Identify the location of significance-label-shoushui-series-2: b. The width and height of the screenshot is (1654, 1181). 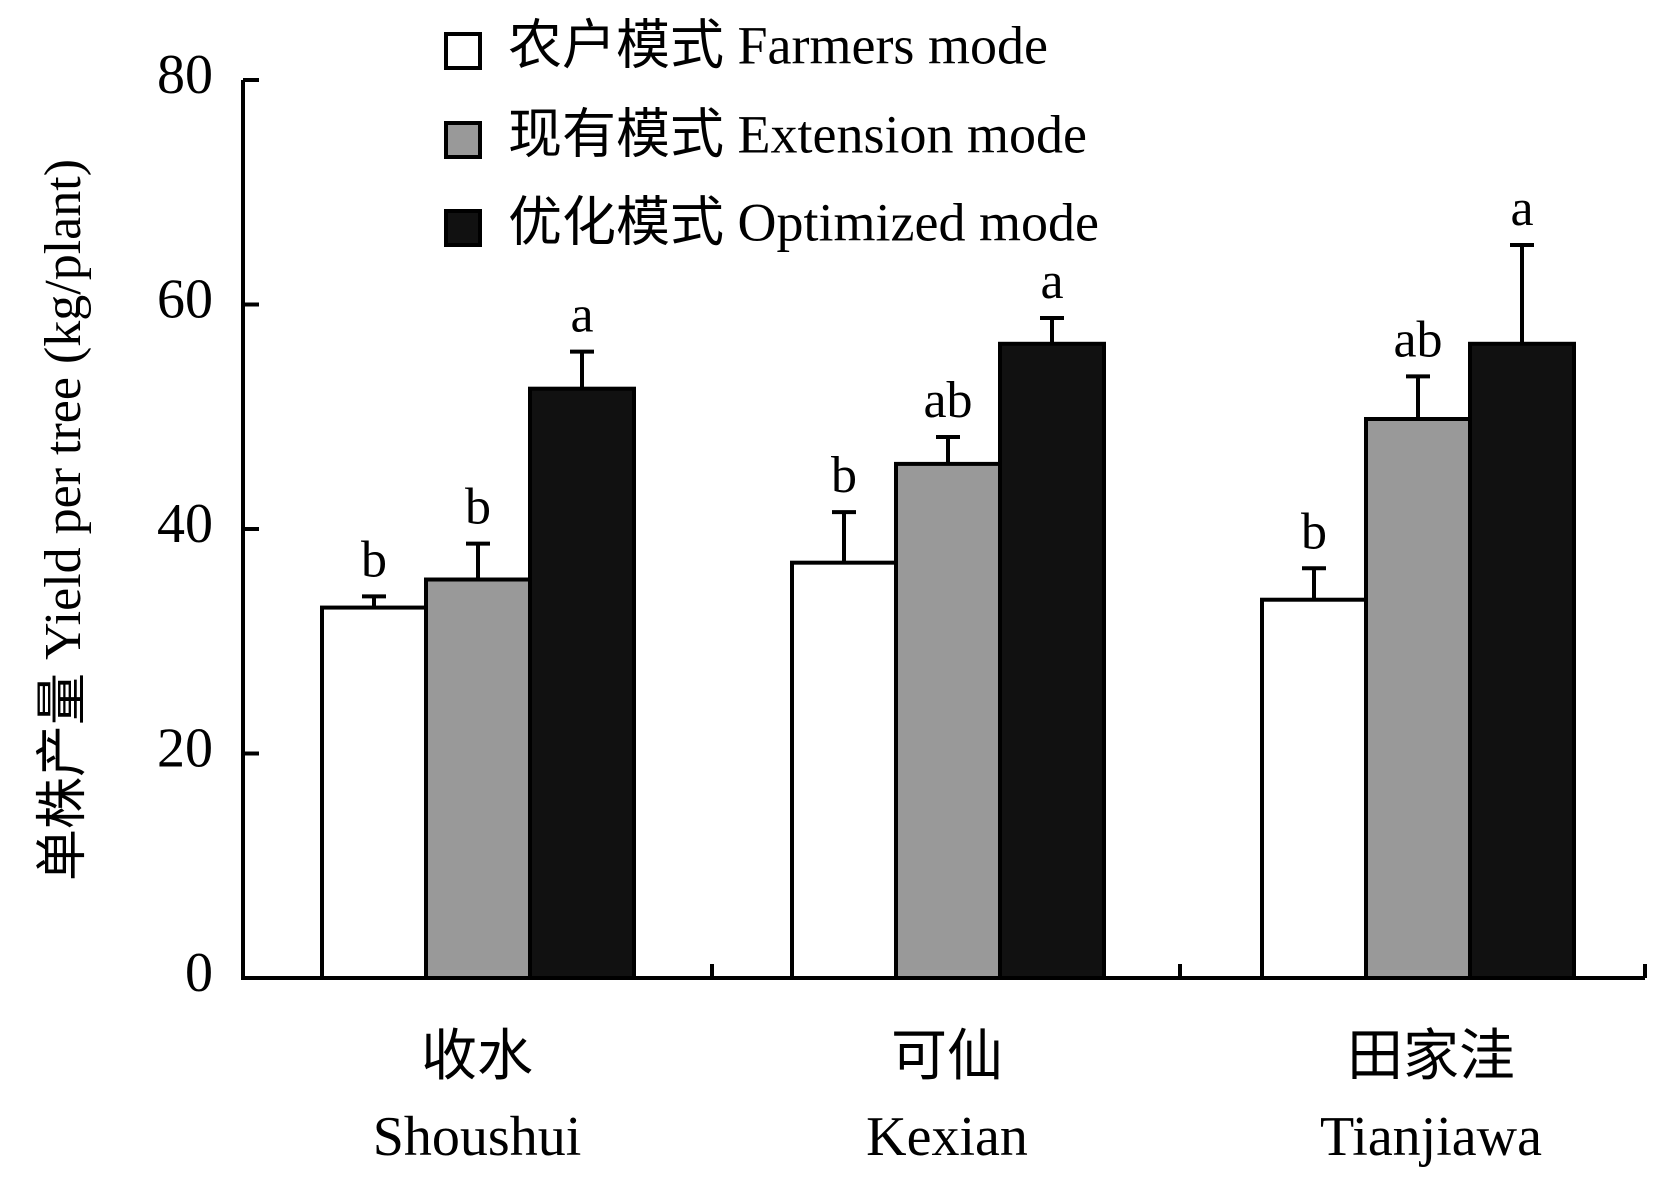
(478, 507).